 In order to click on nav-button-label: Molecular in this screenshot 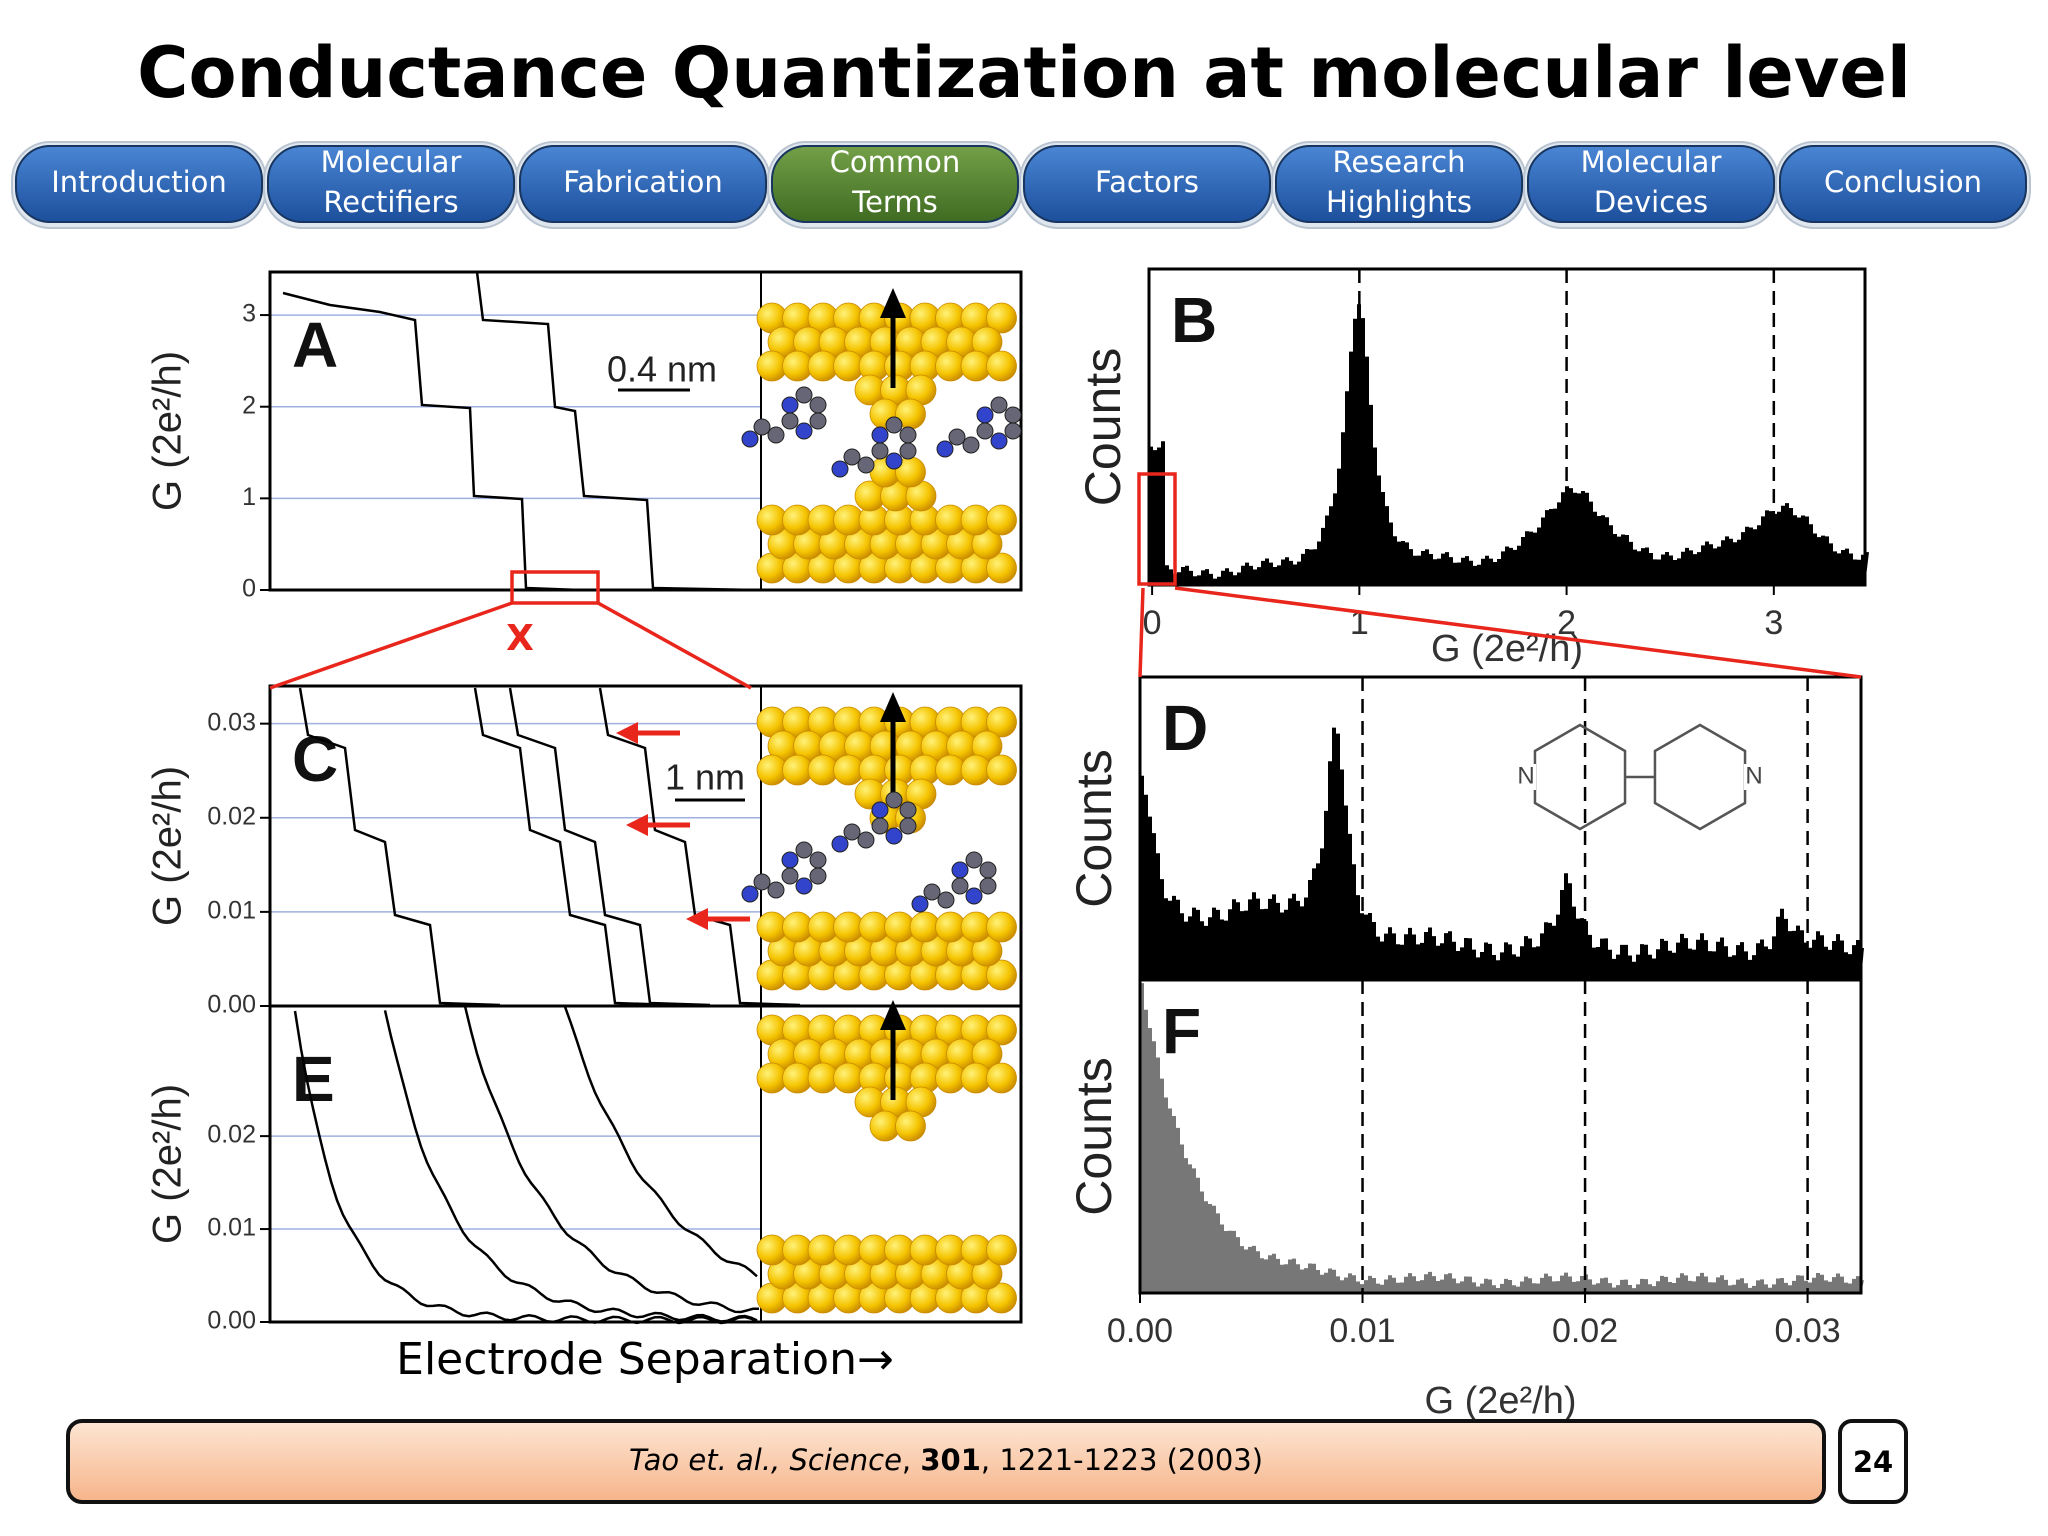, I will do `click(1651, 162)`.